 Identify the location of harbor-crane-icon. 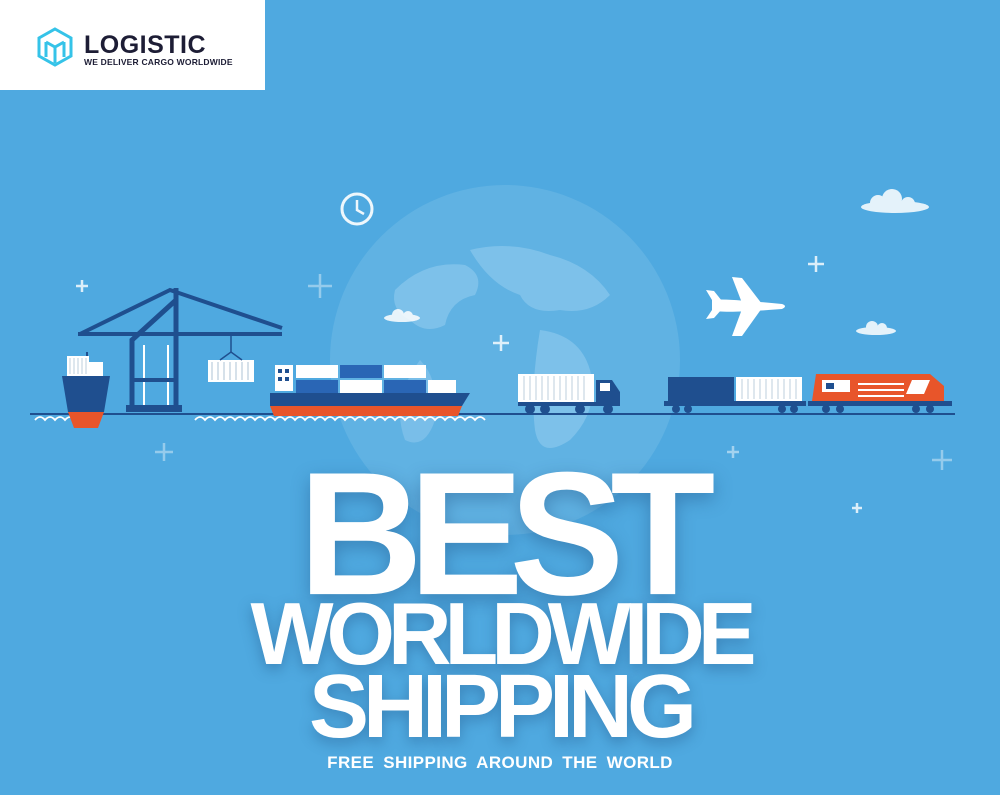
(180, 349).